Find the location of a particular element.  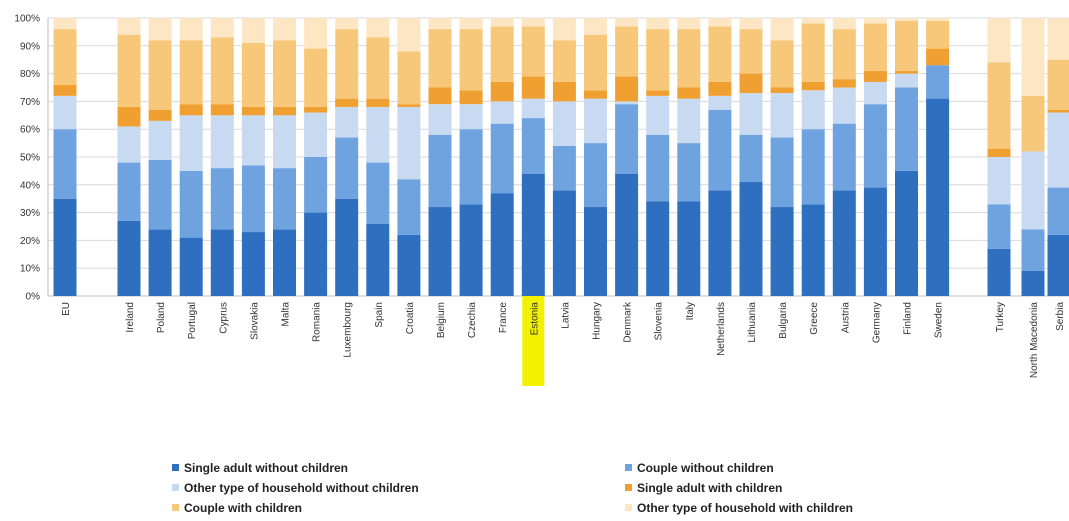

x-tick-label: North Macedonia is located at coordinates (1034, 340).